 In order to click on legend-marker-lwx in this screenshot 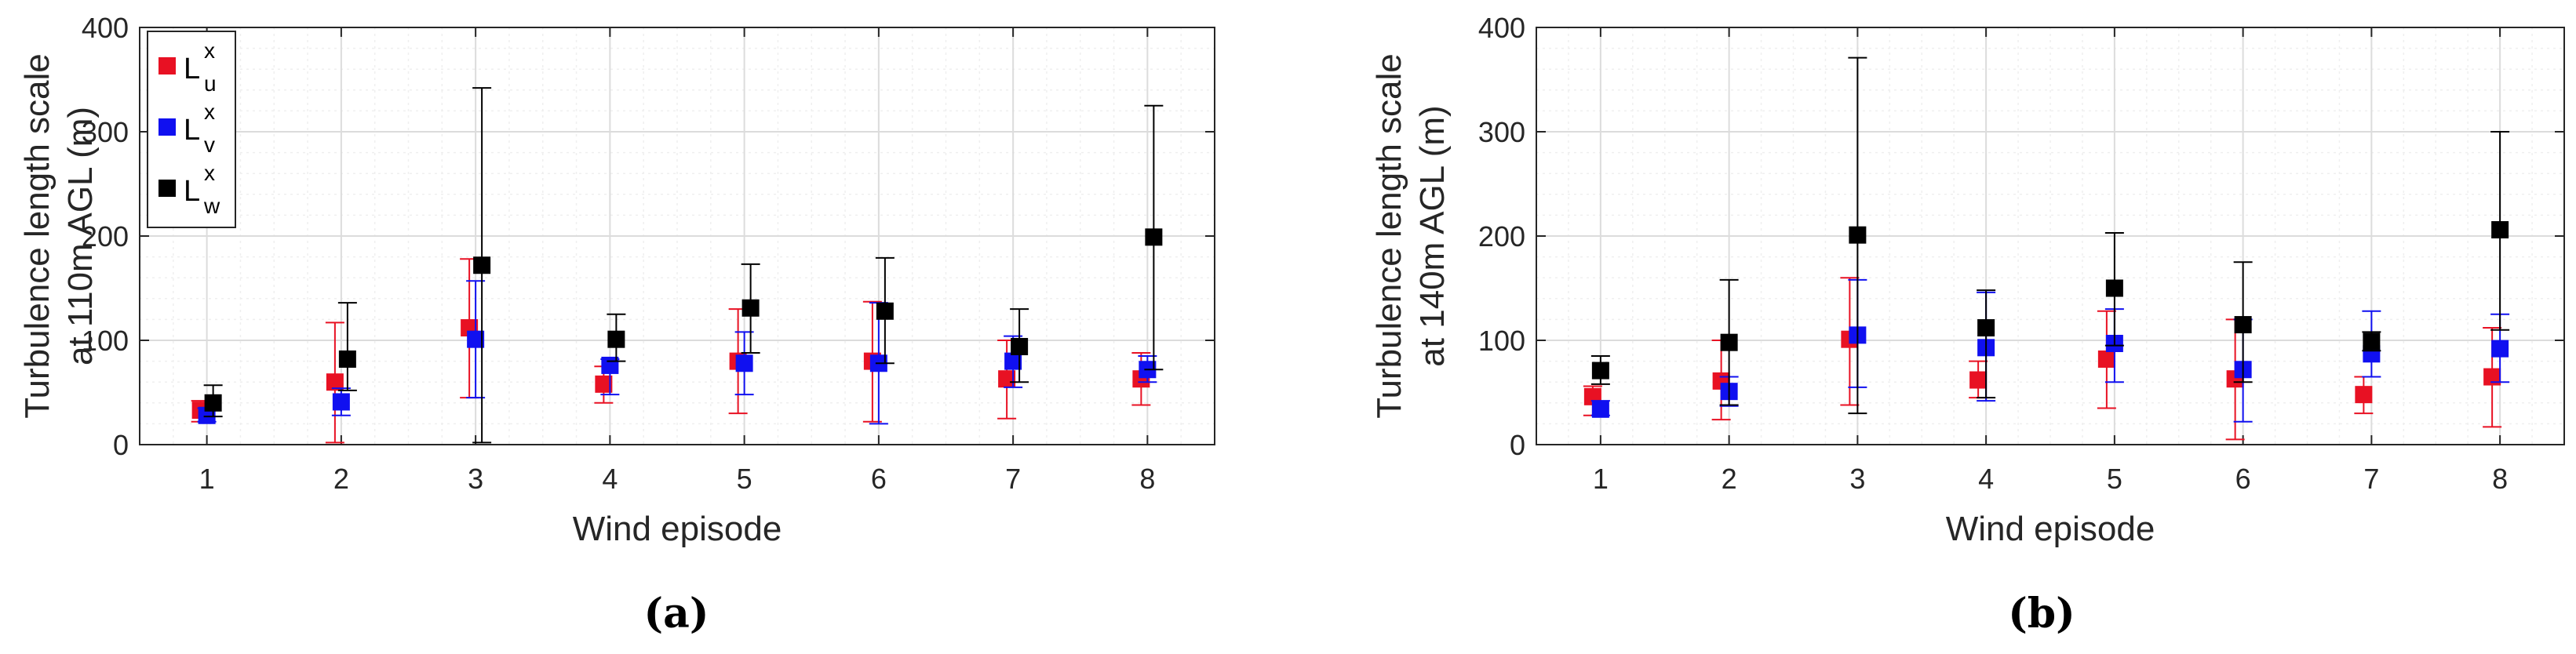, I will do `click(167, 188)`.